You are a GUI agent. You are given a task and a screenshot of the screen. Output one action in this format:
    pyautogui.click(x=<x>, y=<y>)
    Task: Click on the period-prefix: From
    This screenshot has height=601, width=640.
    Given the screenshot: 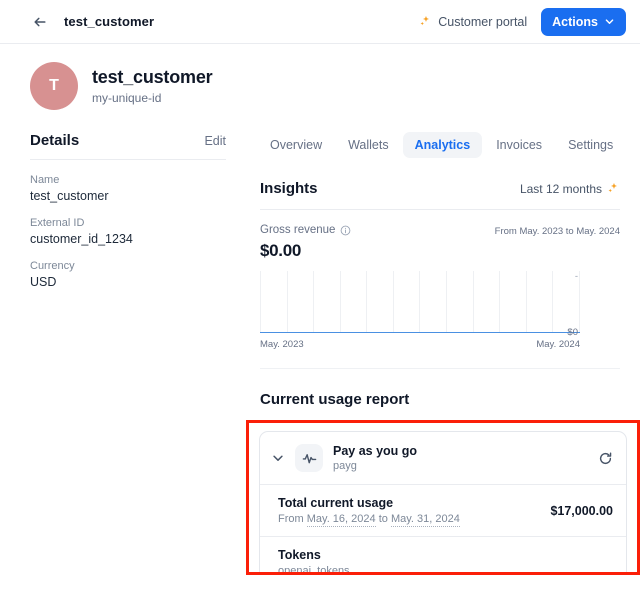 What is the action you would take?
    pyautogui.click(x=292, y=519)
    